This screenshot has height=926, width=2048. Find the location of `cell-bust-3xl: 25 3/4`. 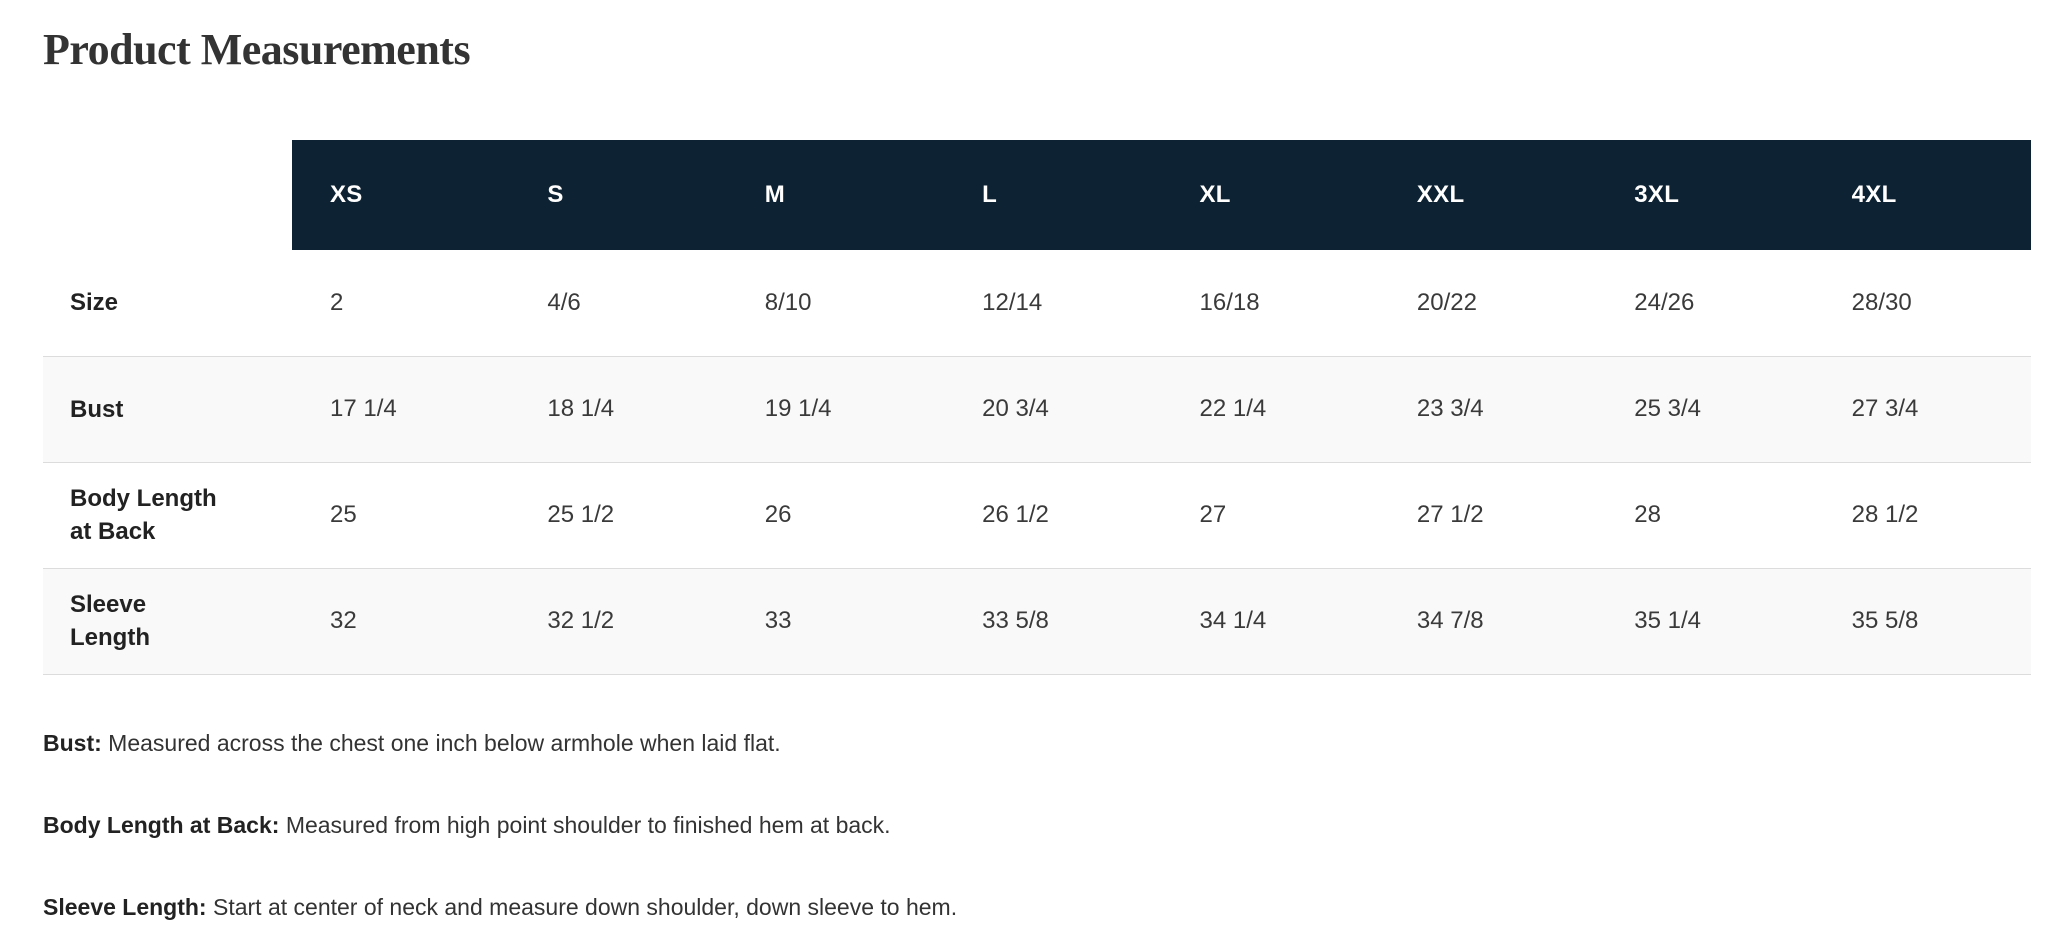

cell-bust-3xl: 25 3/4 is located at coordinates (1705, 409).